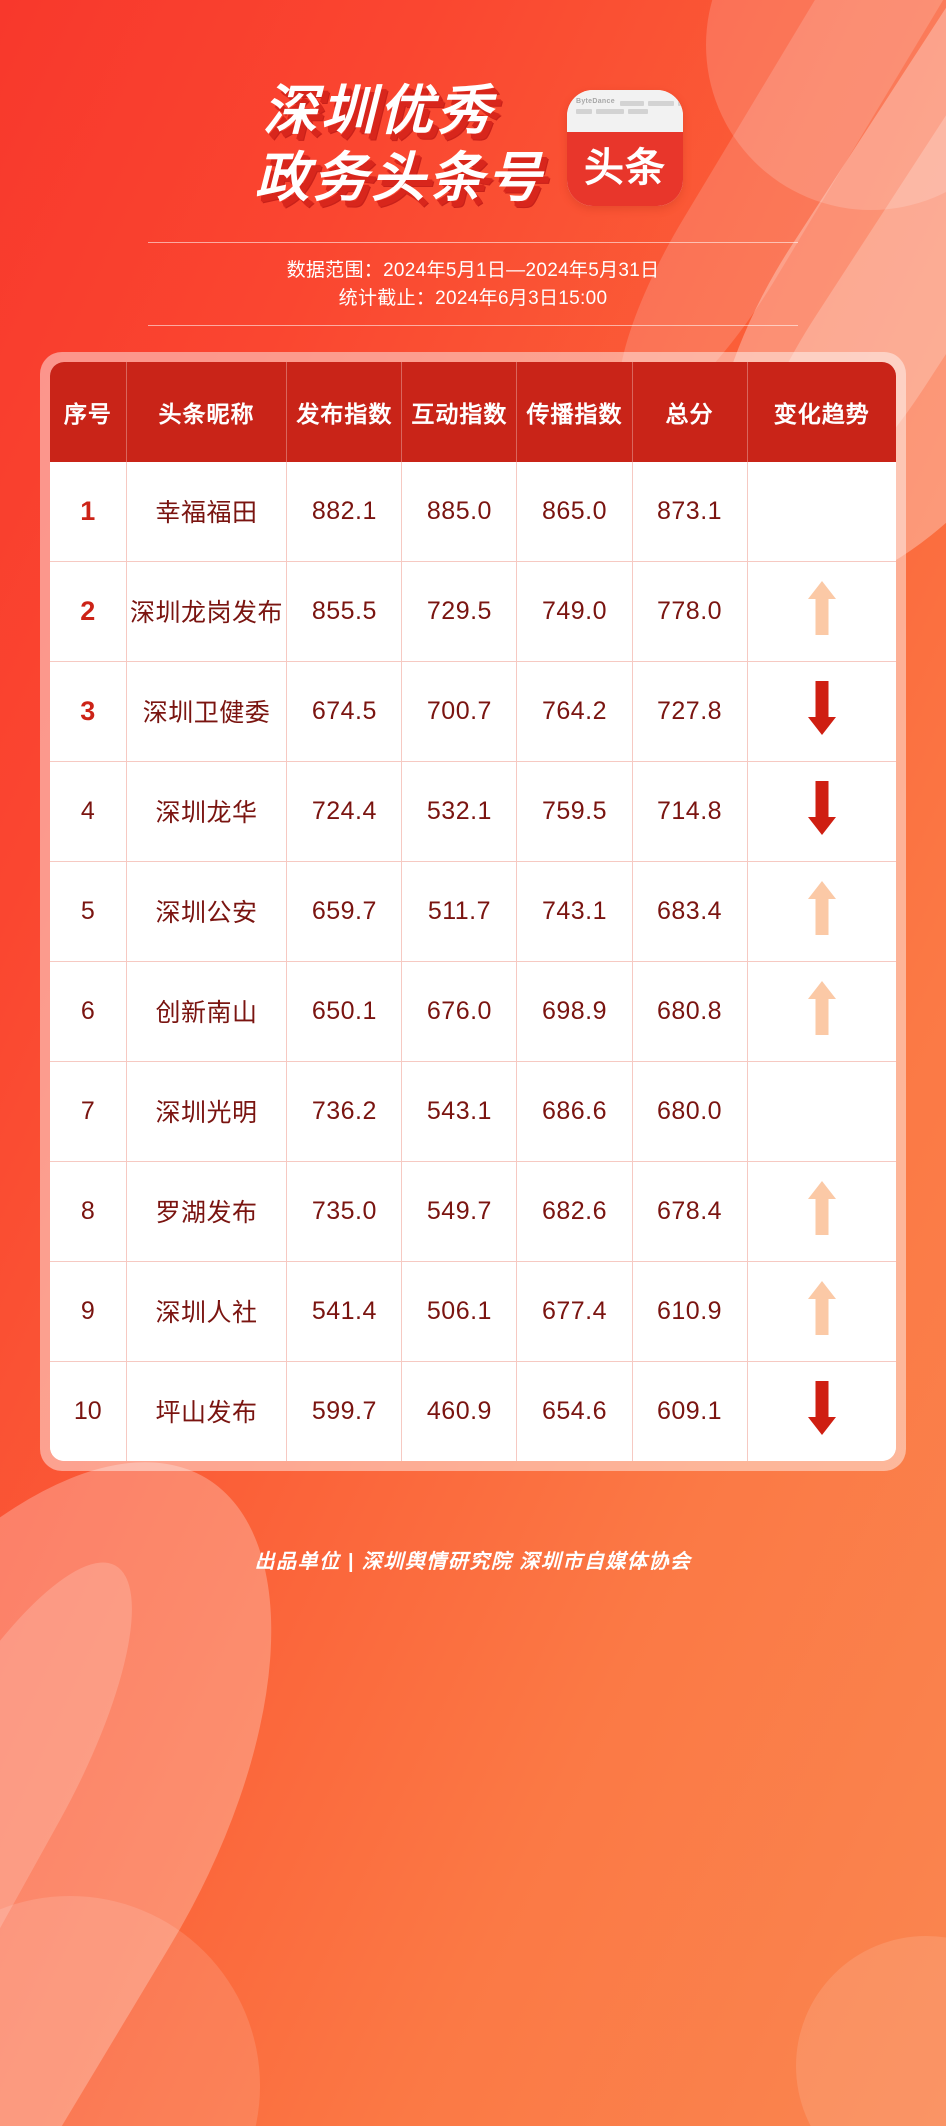  I want to click on cell-interaction-index: 511.7, so click(459, 911).